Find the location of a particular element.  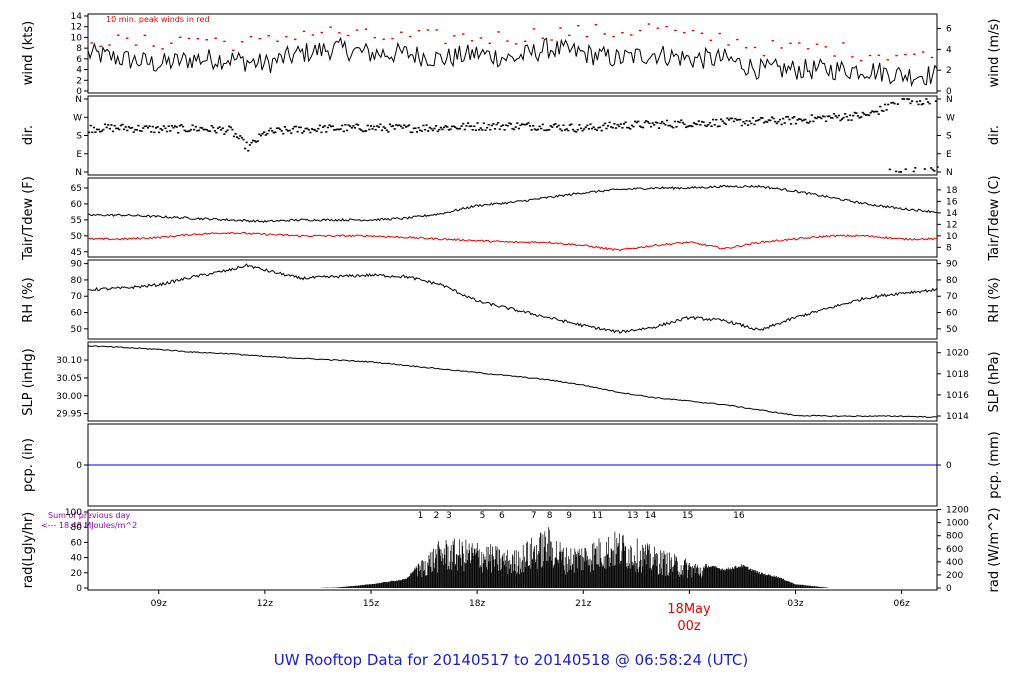

temp-rtick-label: 10 is located at coordinates (952, 237).